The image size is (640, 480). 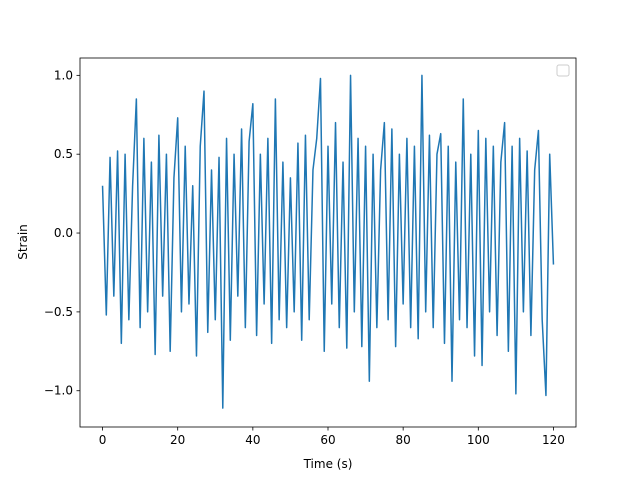 What do you see at coordinates (63, 75) in the screenshot?
I see `y-tick-label: 1.0` at bounding box center [63, 75].